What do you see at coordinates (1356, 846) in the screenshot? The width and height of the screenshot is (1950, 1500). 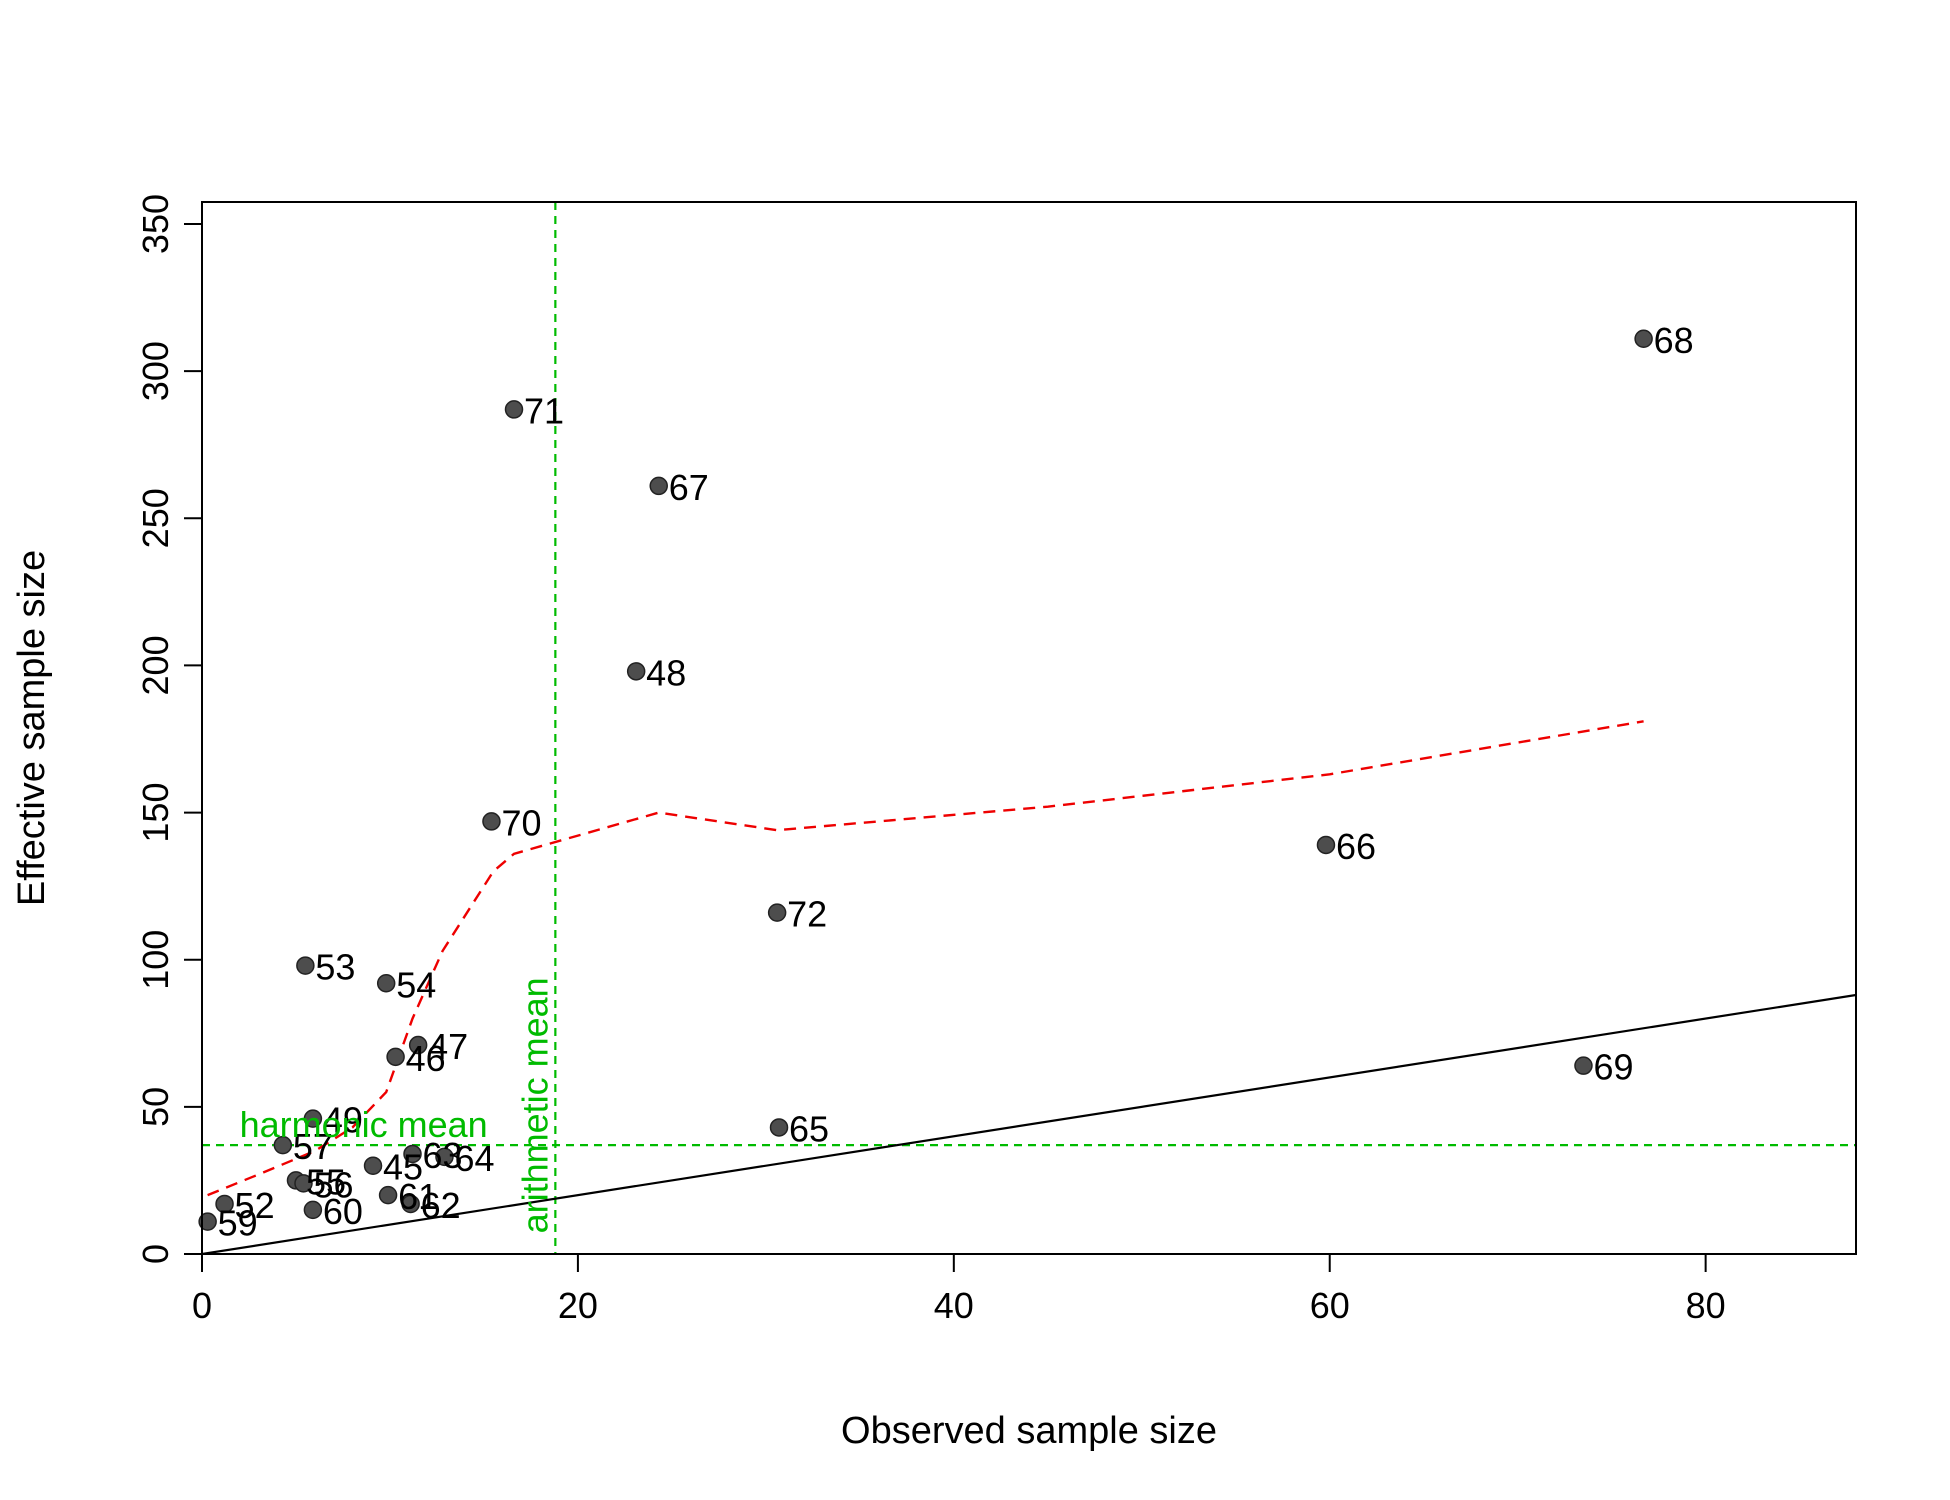 I see `point-label: 66` at bounding box center [1356, 846].